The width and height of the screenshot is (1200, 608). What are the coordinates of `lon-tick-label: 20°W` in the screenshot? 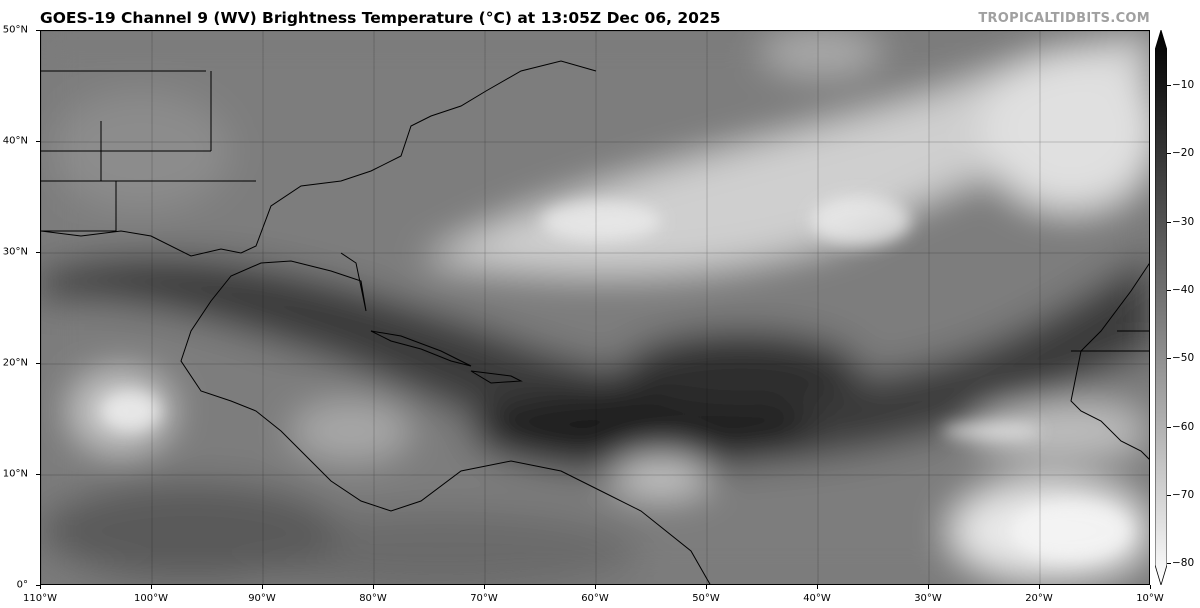 It's located at (1039, 598).